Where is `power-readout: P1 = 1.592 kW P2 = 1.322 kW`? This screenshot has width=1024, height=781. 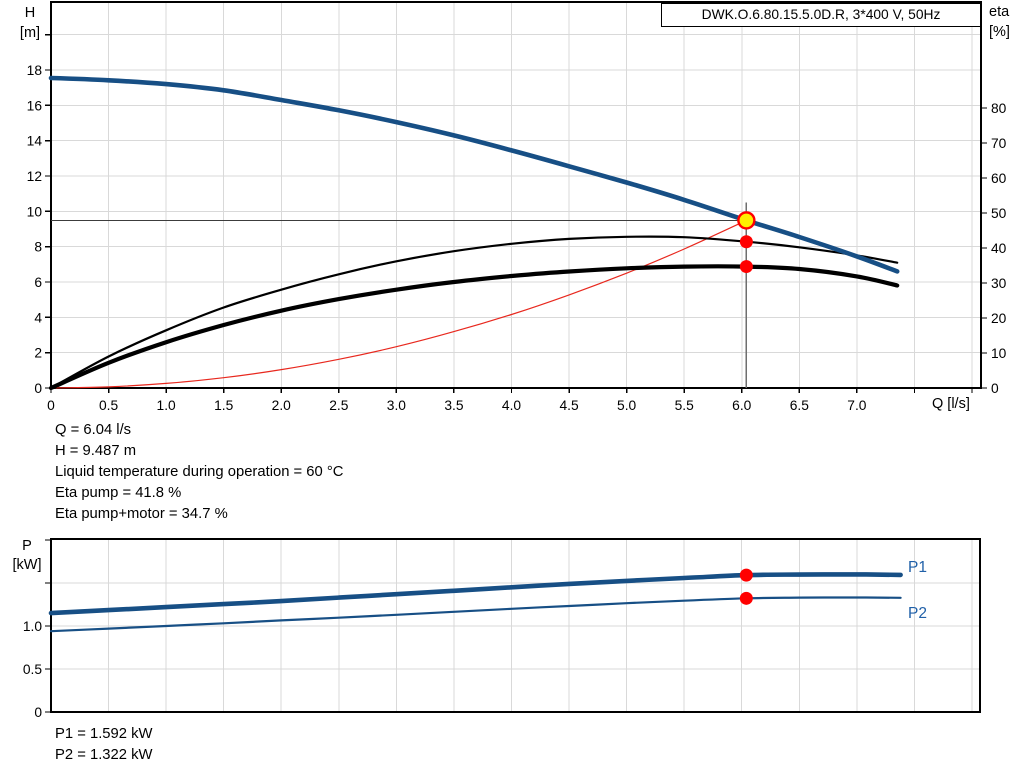
power-readout: P1 = 1.592 kW P2 = 1.322 kW is located at coordinates (103, 745).